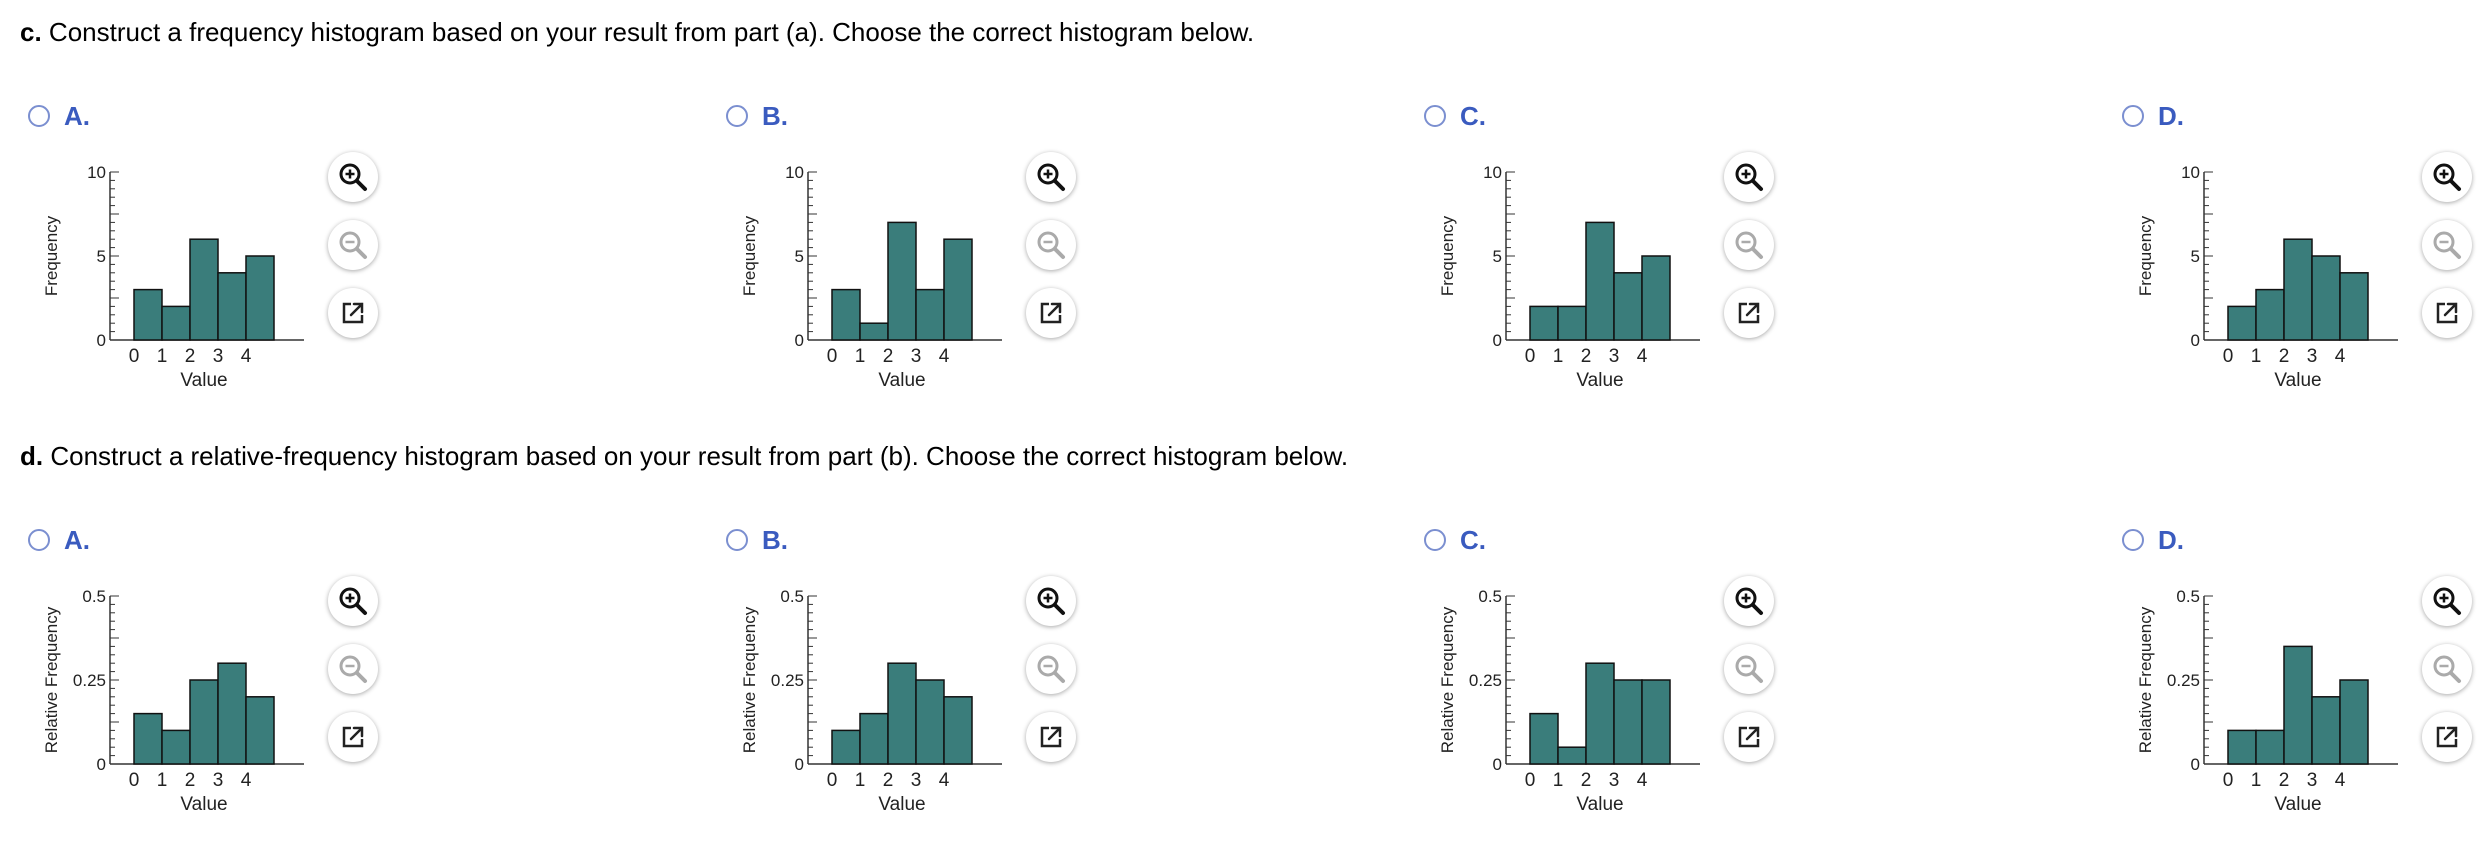 Image resolution: width=2488 pixels, height=856 pixels. I want to click on question-part-label: d., so click(32, 456).